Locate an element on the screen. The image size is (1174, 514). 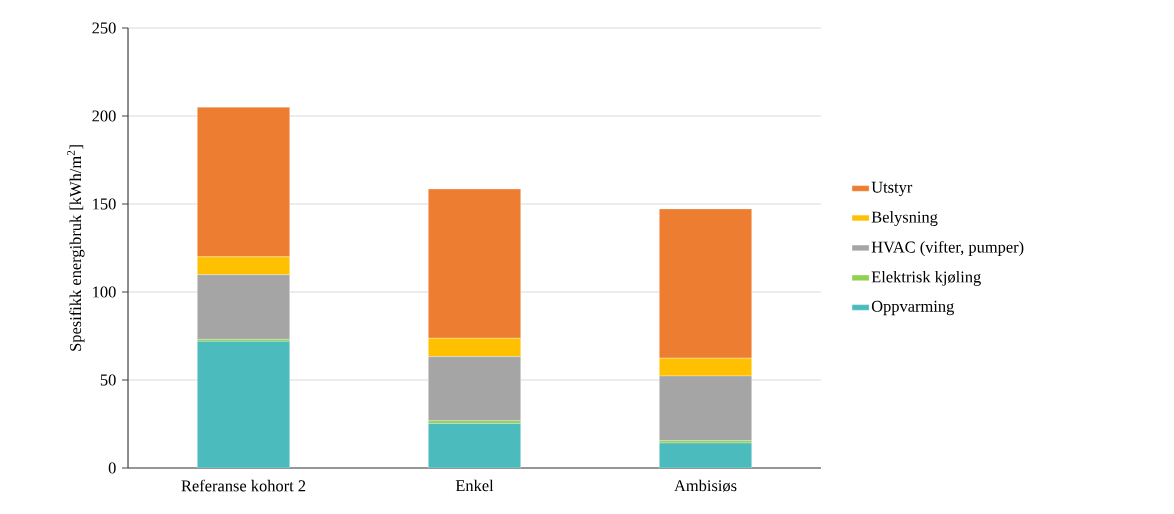
y-tick-label: 0 is located at coordinates (112, 468).